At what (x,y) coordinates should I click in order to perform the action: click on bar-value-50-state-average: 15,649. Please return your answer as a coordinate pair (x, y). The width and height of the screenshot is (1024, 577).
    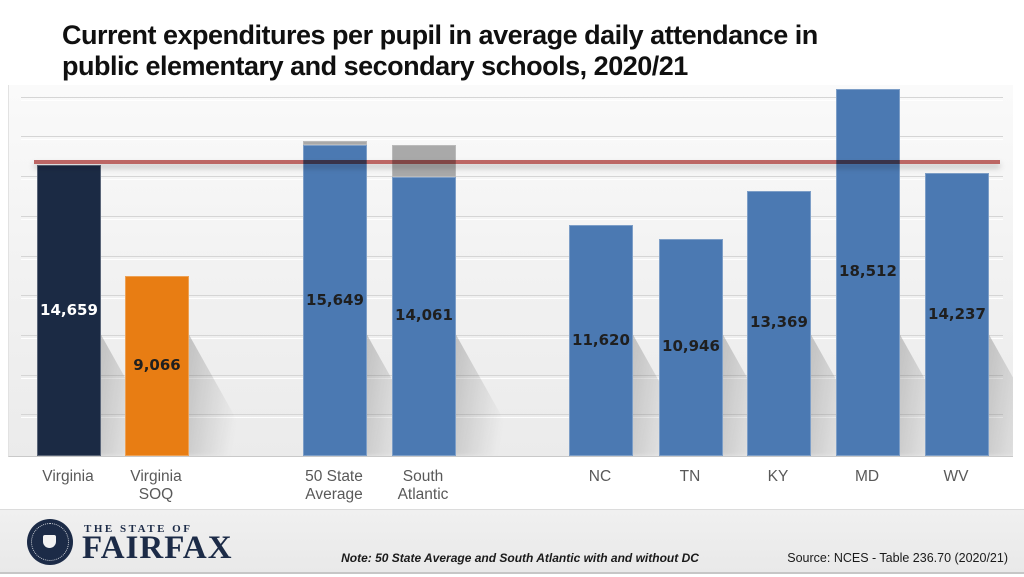
    Looking at the image, I should click on (335, 299).